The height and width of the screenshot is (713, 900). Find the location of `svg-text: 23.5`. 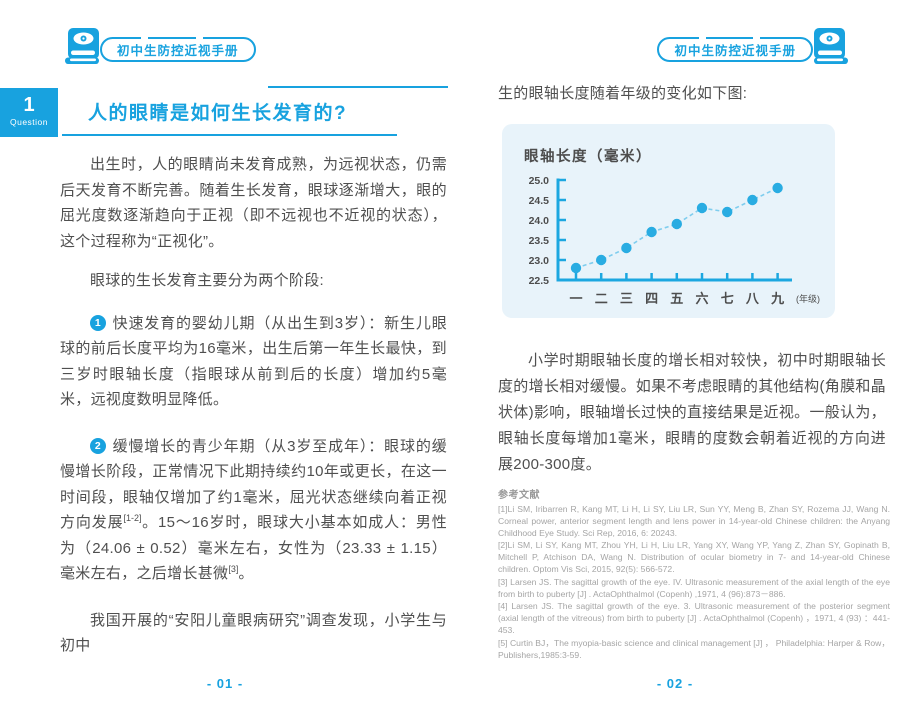

svg-text: 23.5 is located at coordinates (539, 241).